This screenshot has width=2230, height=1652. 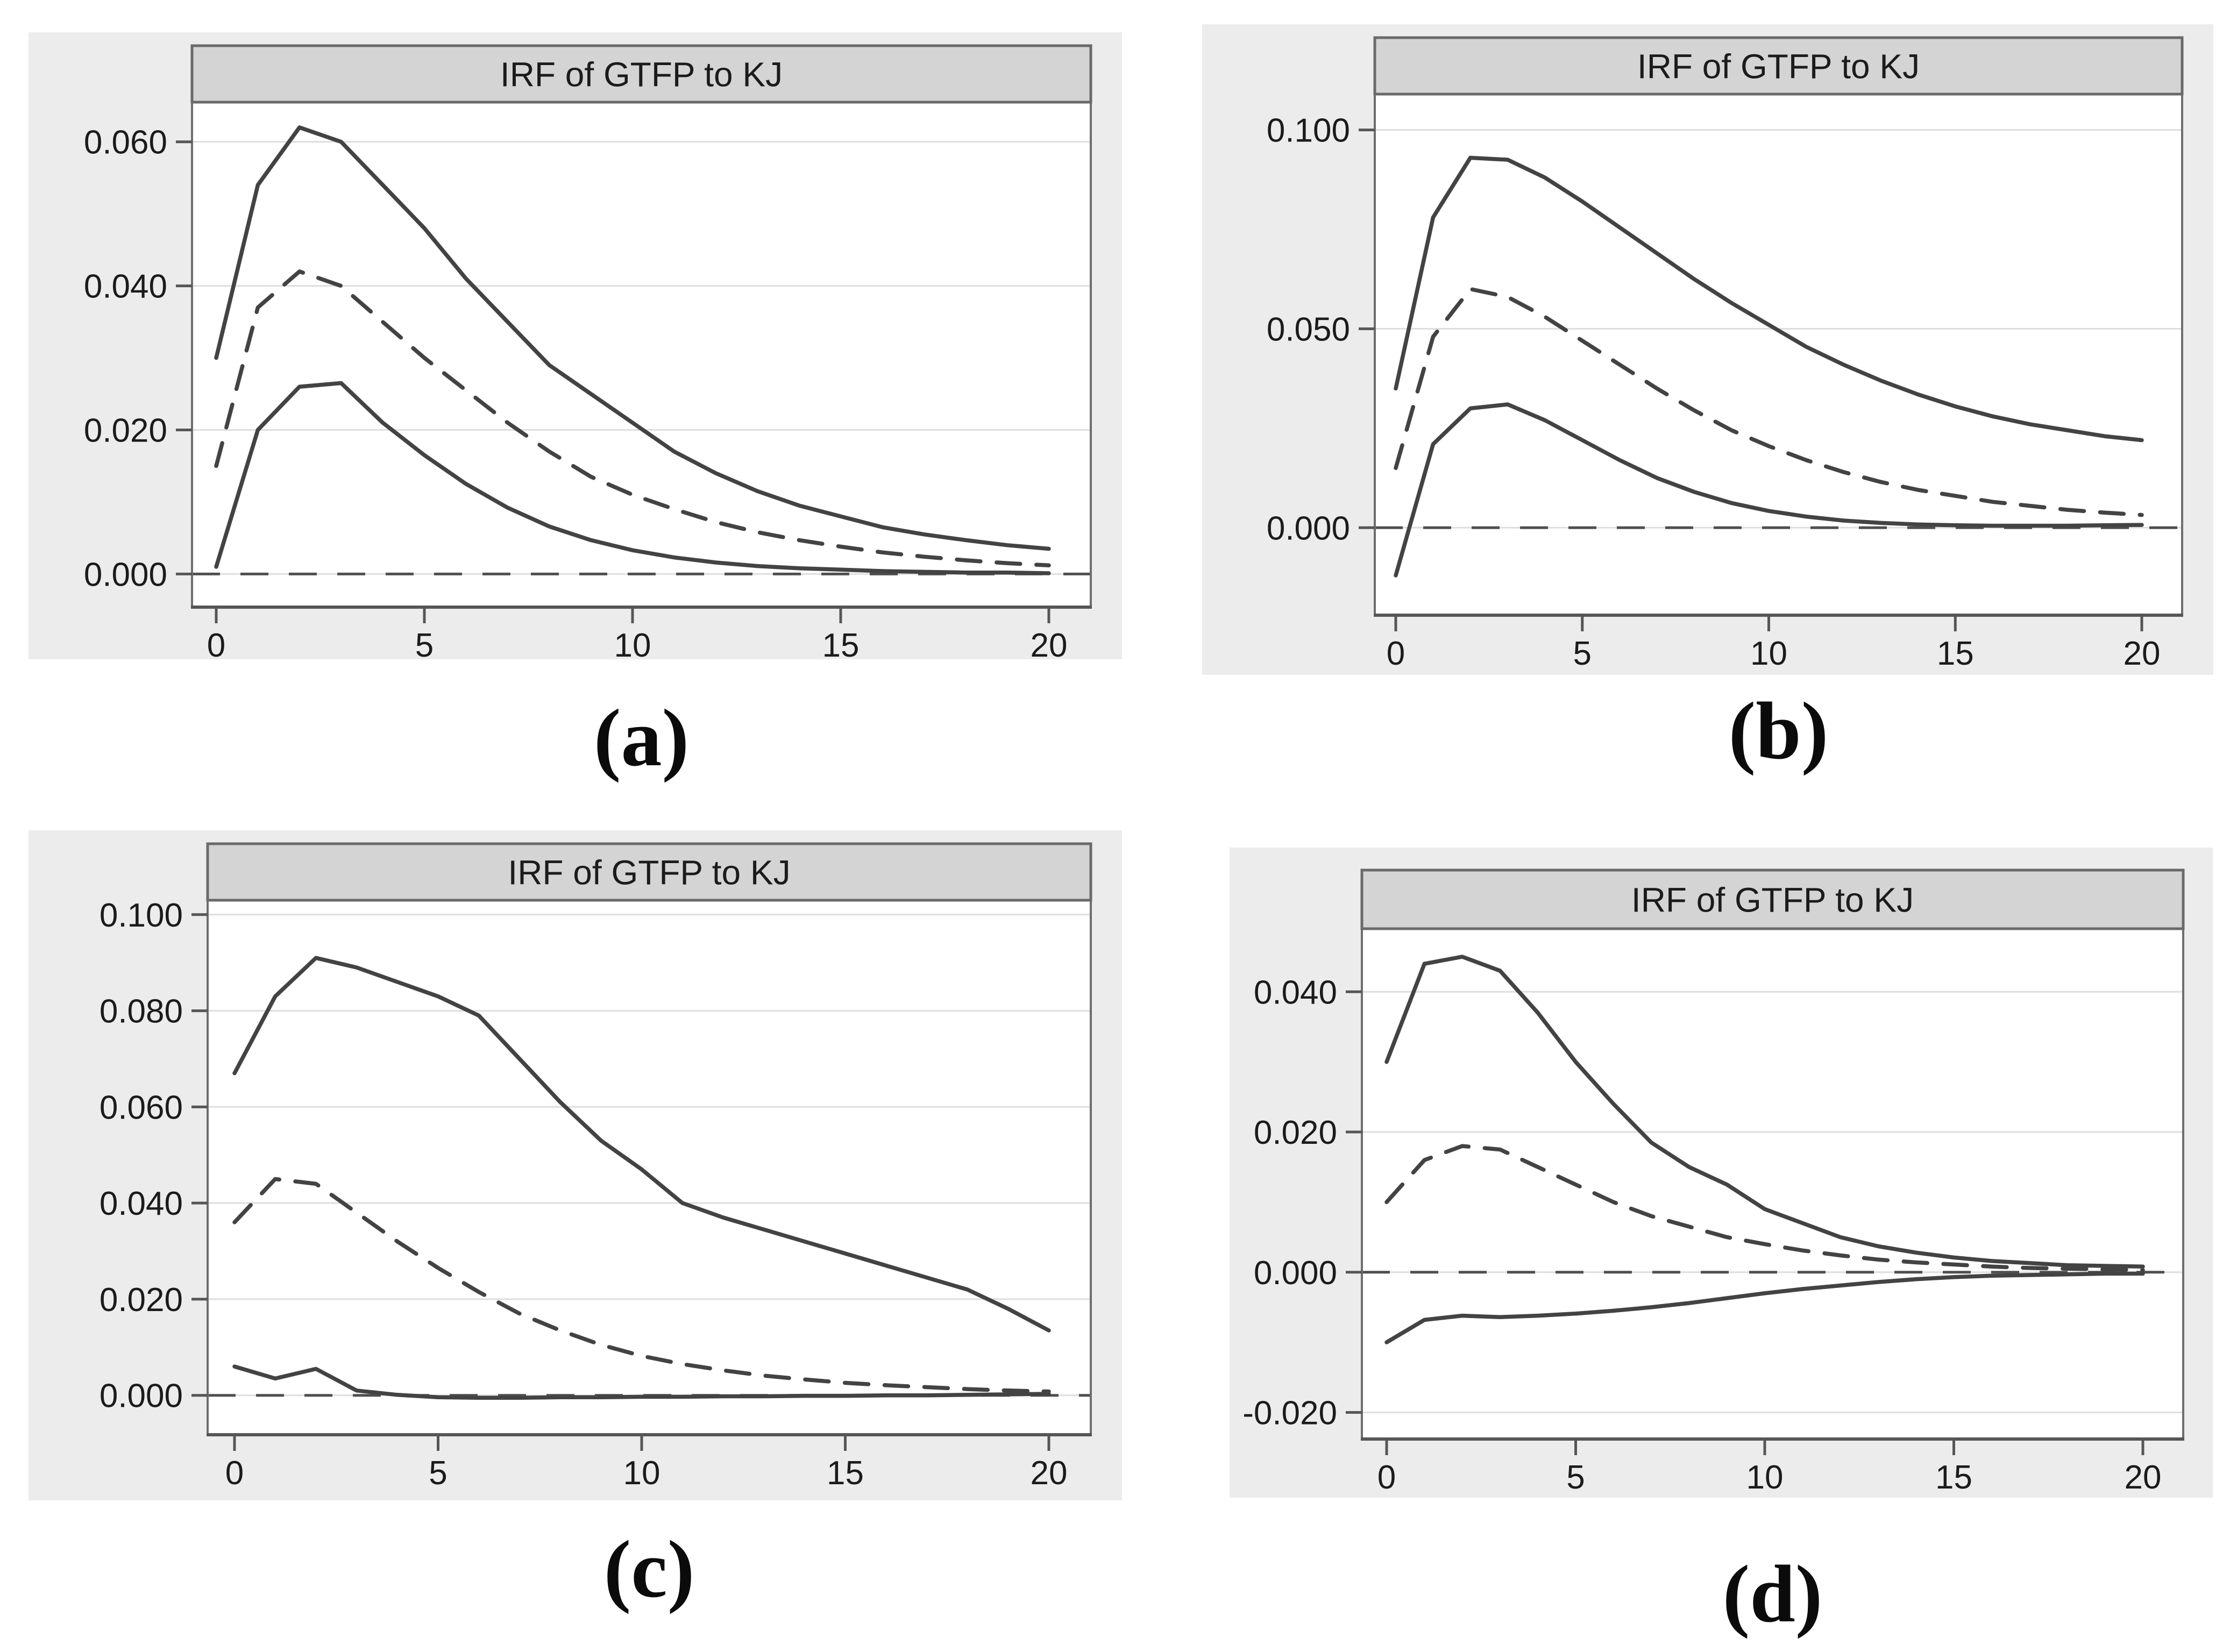 I want to click on panel-caption-c: (c), so click(x=649, y=1569).